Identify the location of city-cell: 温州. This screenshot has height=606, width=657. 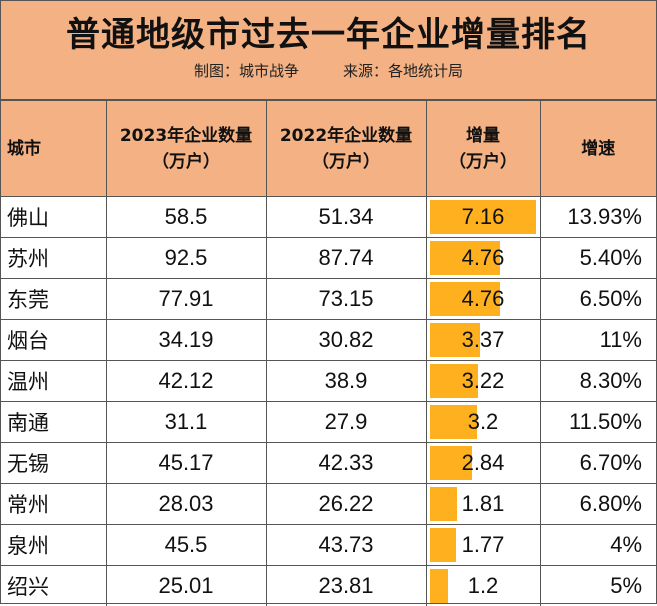
(53, 381).